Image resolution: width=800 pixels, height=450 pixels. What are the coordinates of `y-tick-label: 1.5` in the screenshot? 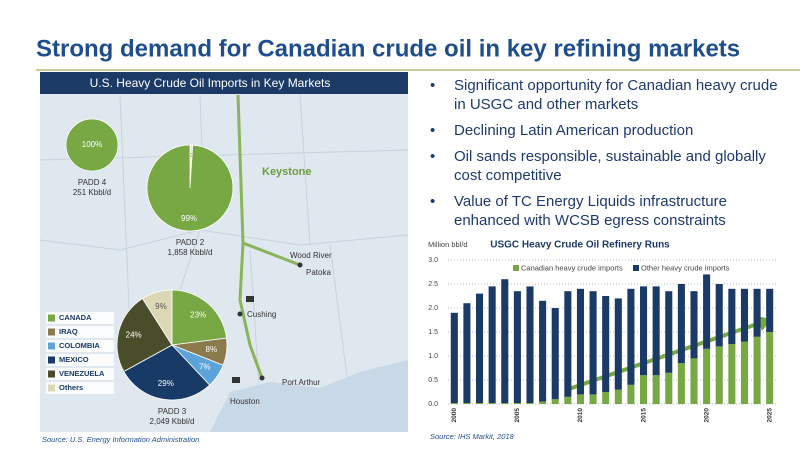 It's located at (433, 332).